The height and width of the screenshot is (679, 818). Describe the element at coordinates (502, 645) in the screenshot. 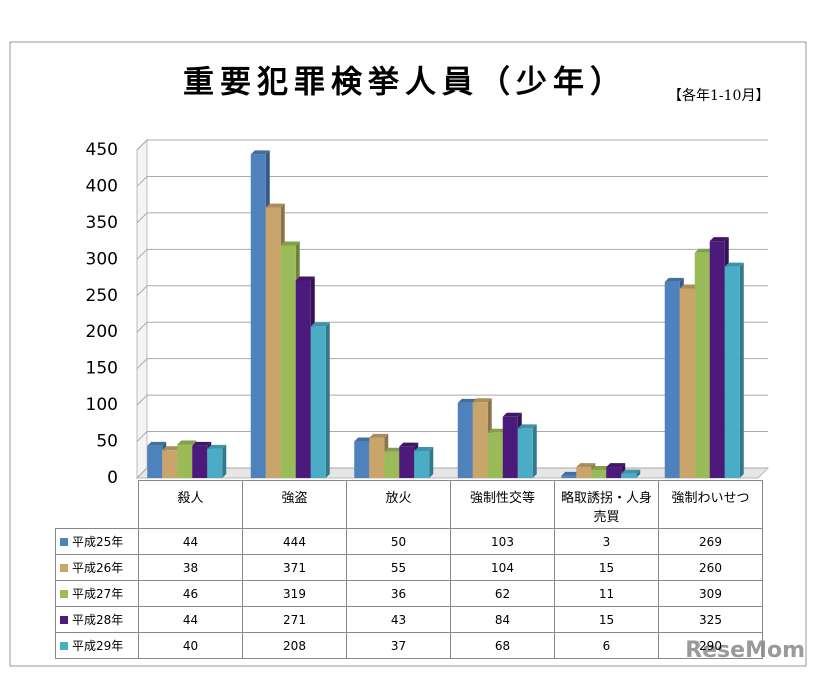

I see `value-cell: 68` at that location.